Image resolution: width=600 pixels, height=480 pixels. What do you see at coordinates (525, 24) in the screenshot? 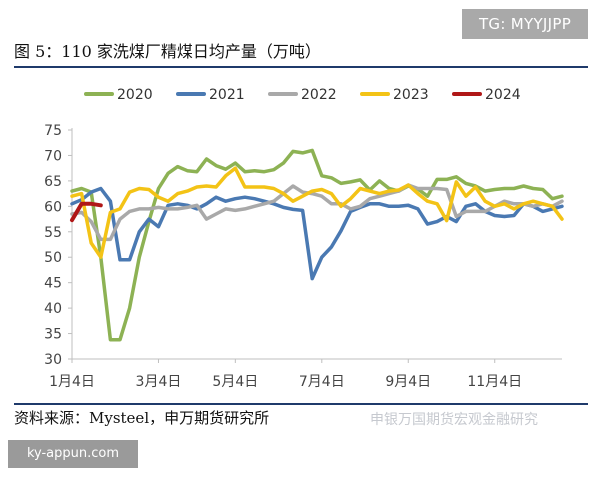
I see `tg-badge: TG: MYYJJPP` at bounding box center [525, 24].